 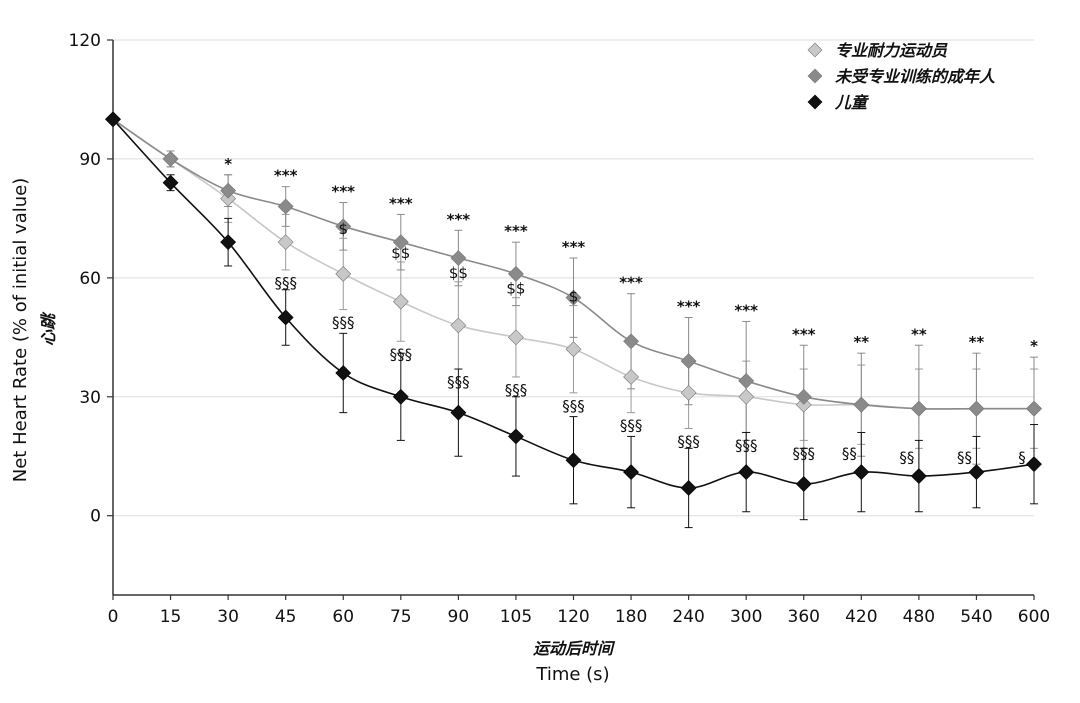 I want to click on legend-label: 儿童, so click(x=852, y=102).